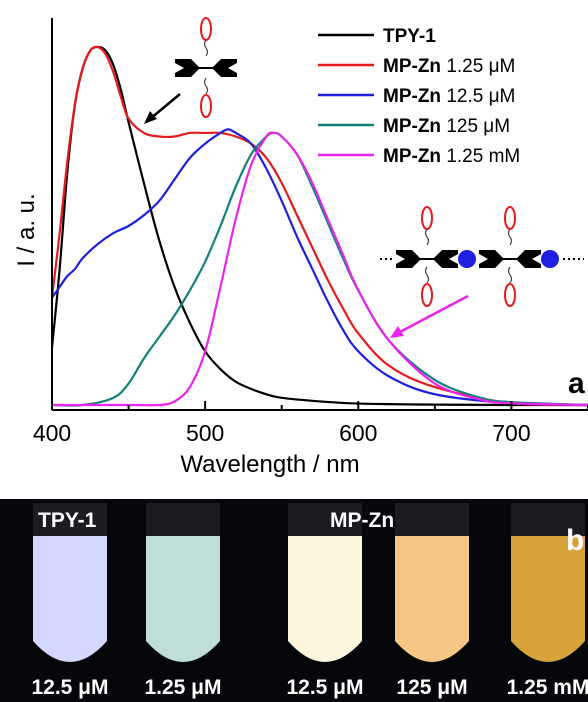 Image resolution: width=588 pixels, height=702 pixels. Describe the element at coordinates (162, 108) in the screenshot. I see `arrow-to-tpy` at that location.